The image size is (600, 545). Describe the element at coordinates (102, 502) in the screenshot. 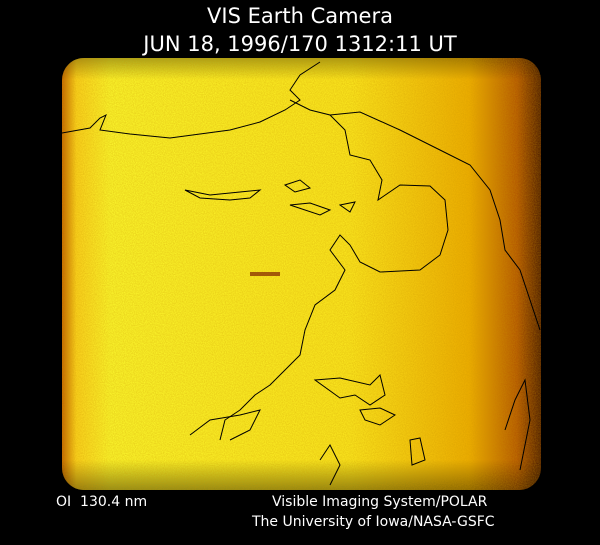

I see `filter-label: OI 130.4 nm` at that location.